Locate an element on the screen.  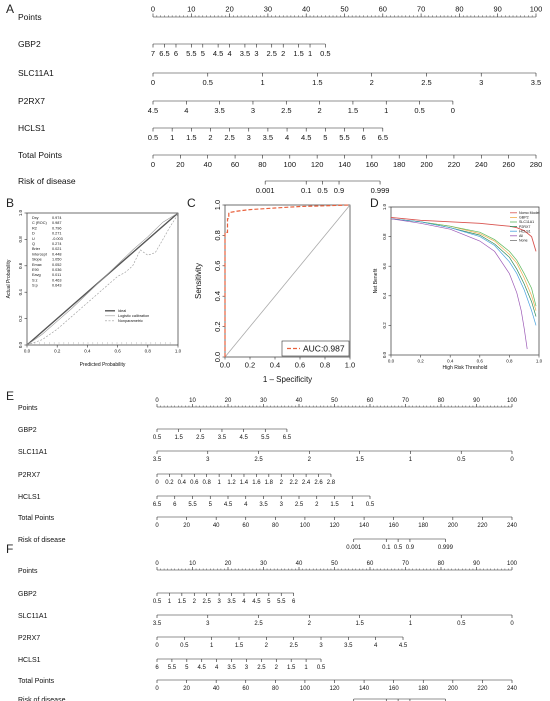
stat-name: C (ROC) is located at coordinates (39, 223).